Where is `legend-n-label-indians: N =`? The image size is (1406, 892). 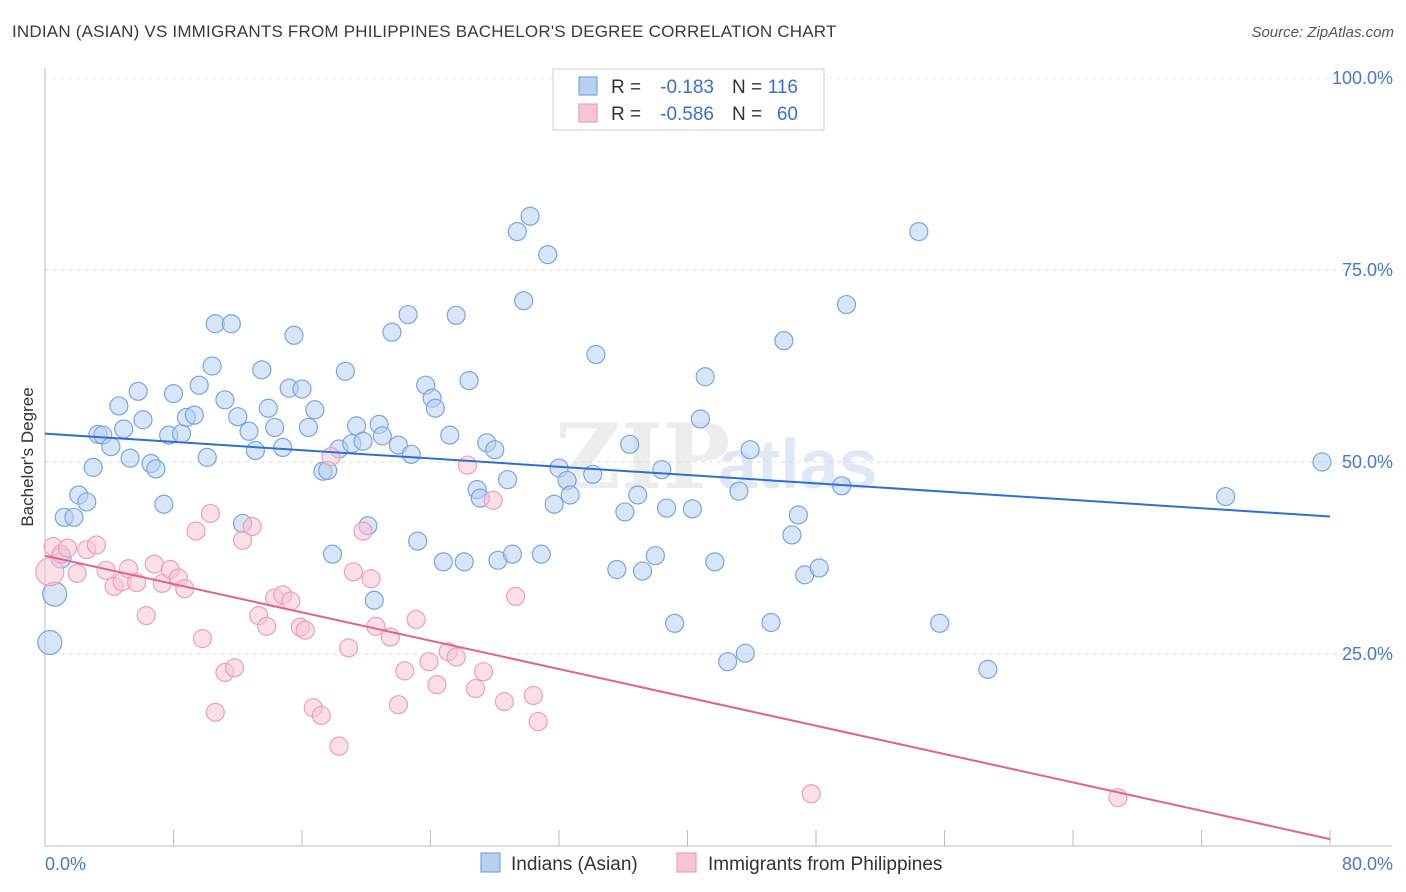
legend-n-label-indians: N = is located at coordinates (747, 87).